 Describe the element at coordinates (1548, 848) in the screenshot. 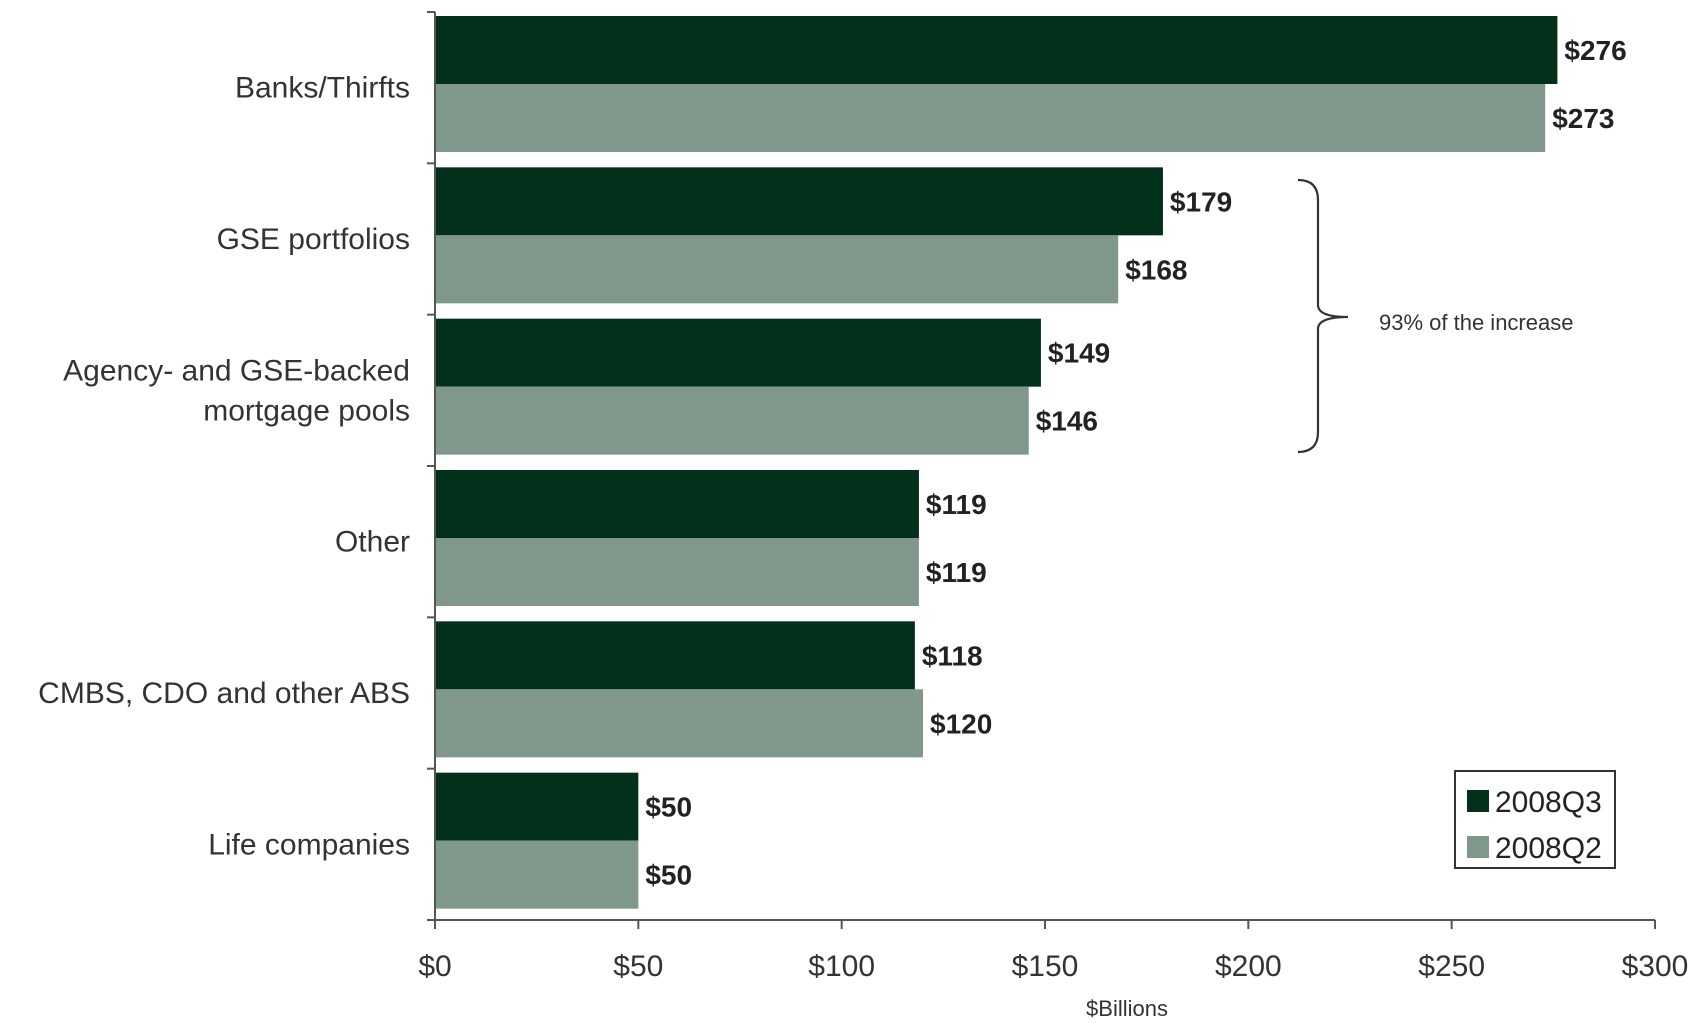

I see `legend-label-2008q2: 2008Q2` at that location.